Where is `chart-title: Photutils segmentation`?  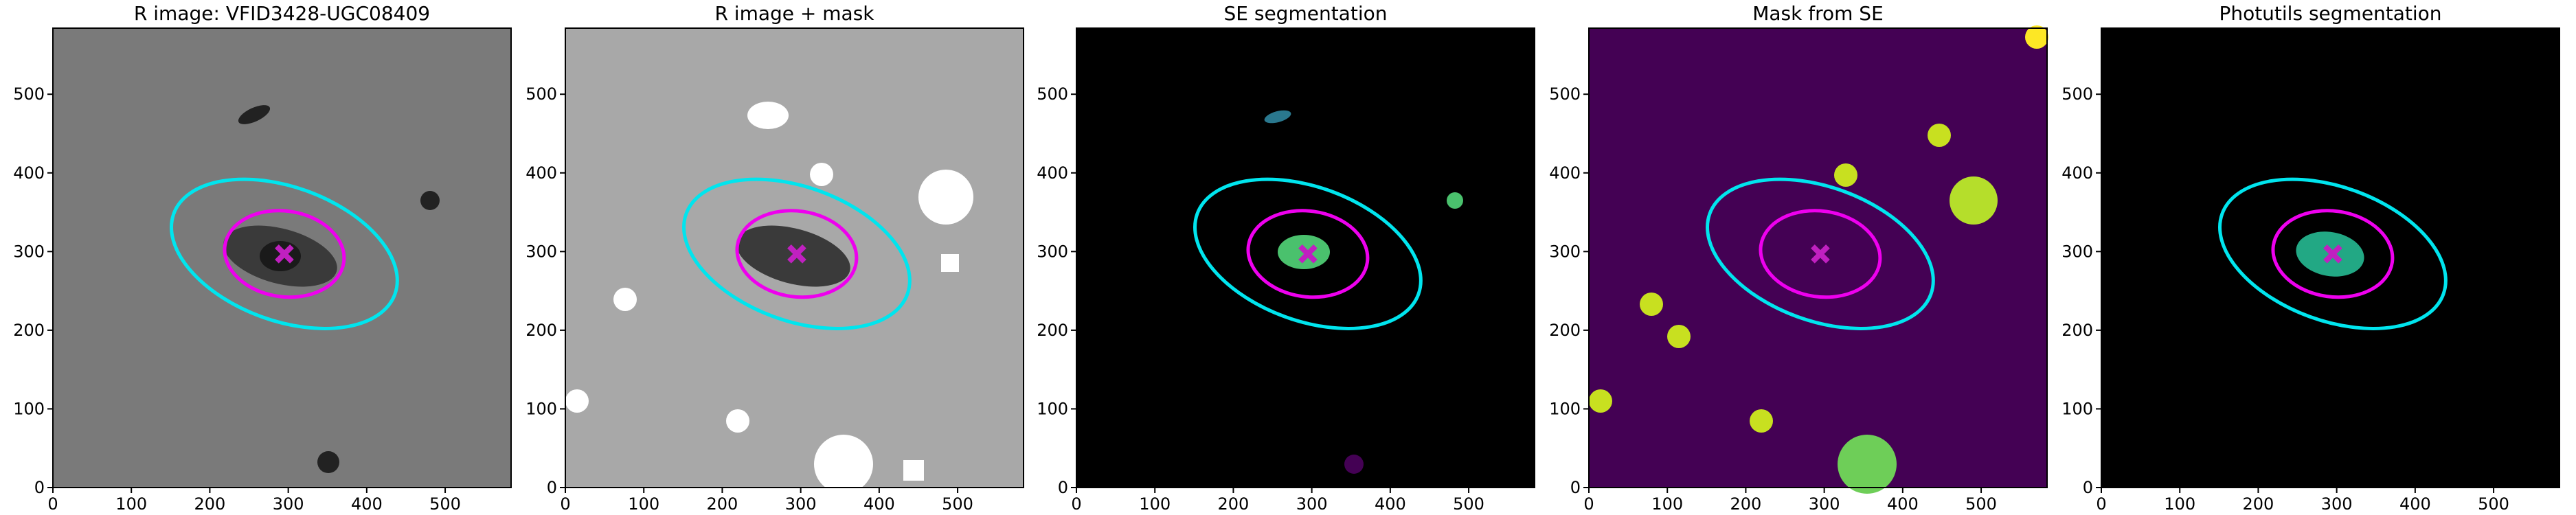
chart-title: Photutils segmentation is located at coordinates (2330, 13).